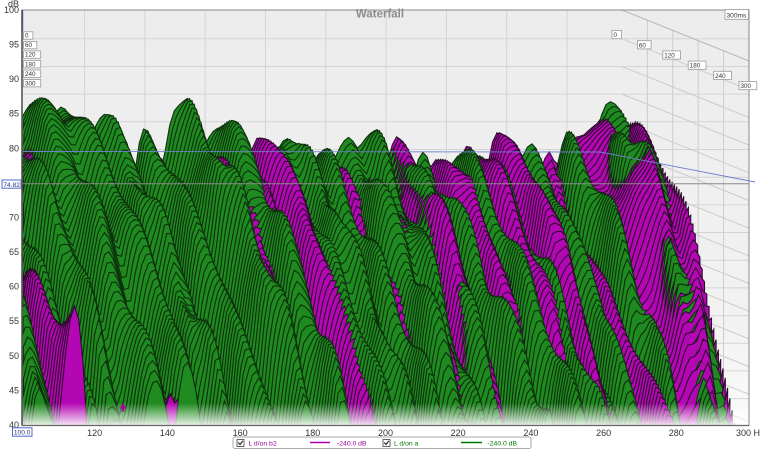  What do you see at coordinates (14, 390) in the screenshot?
I see `svg-text: 45` at bounding box center [14, 390].